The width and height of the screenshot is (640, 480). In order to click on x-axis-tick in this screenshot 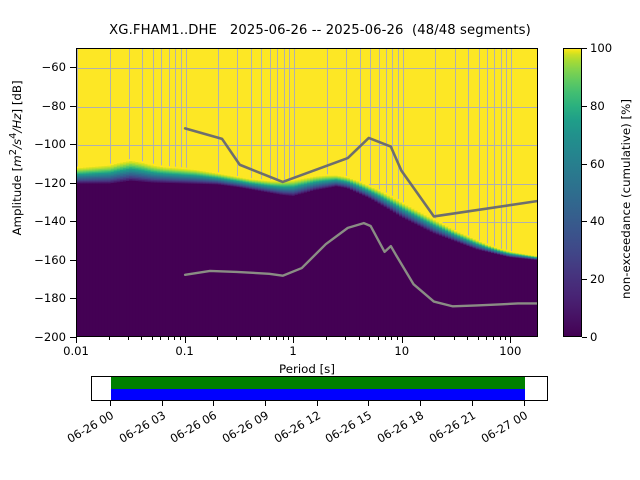, I will do `click(487, 338)`.